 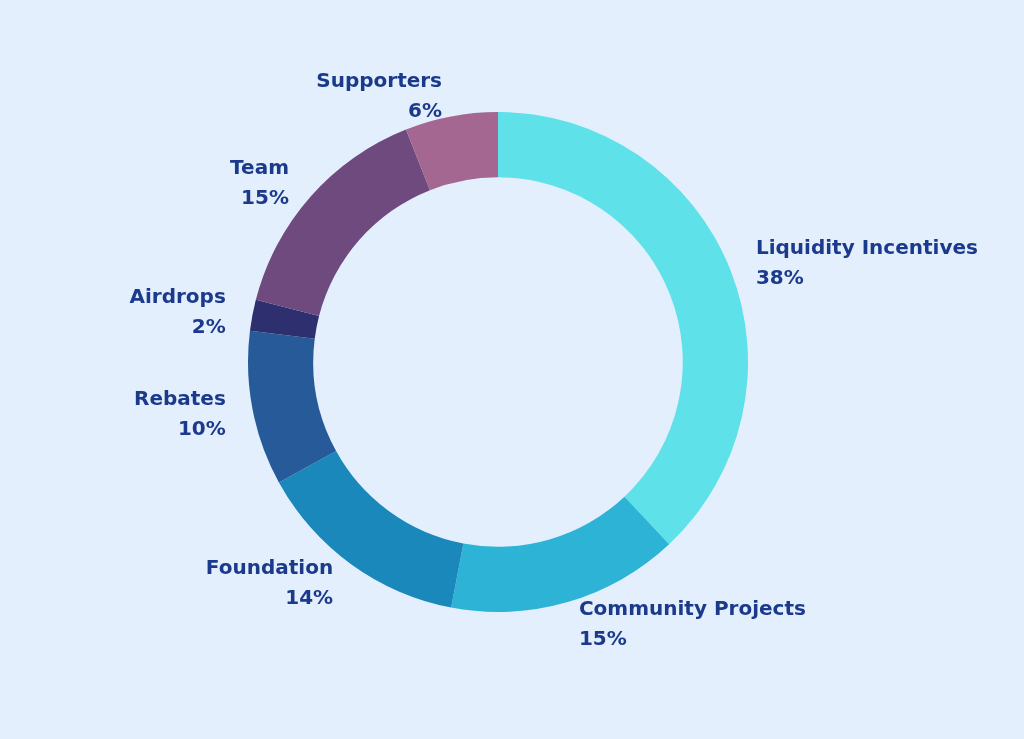 I want to click on slice-label: Community Projects, so click(x=692, y=608).